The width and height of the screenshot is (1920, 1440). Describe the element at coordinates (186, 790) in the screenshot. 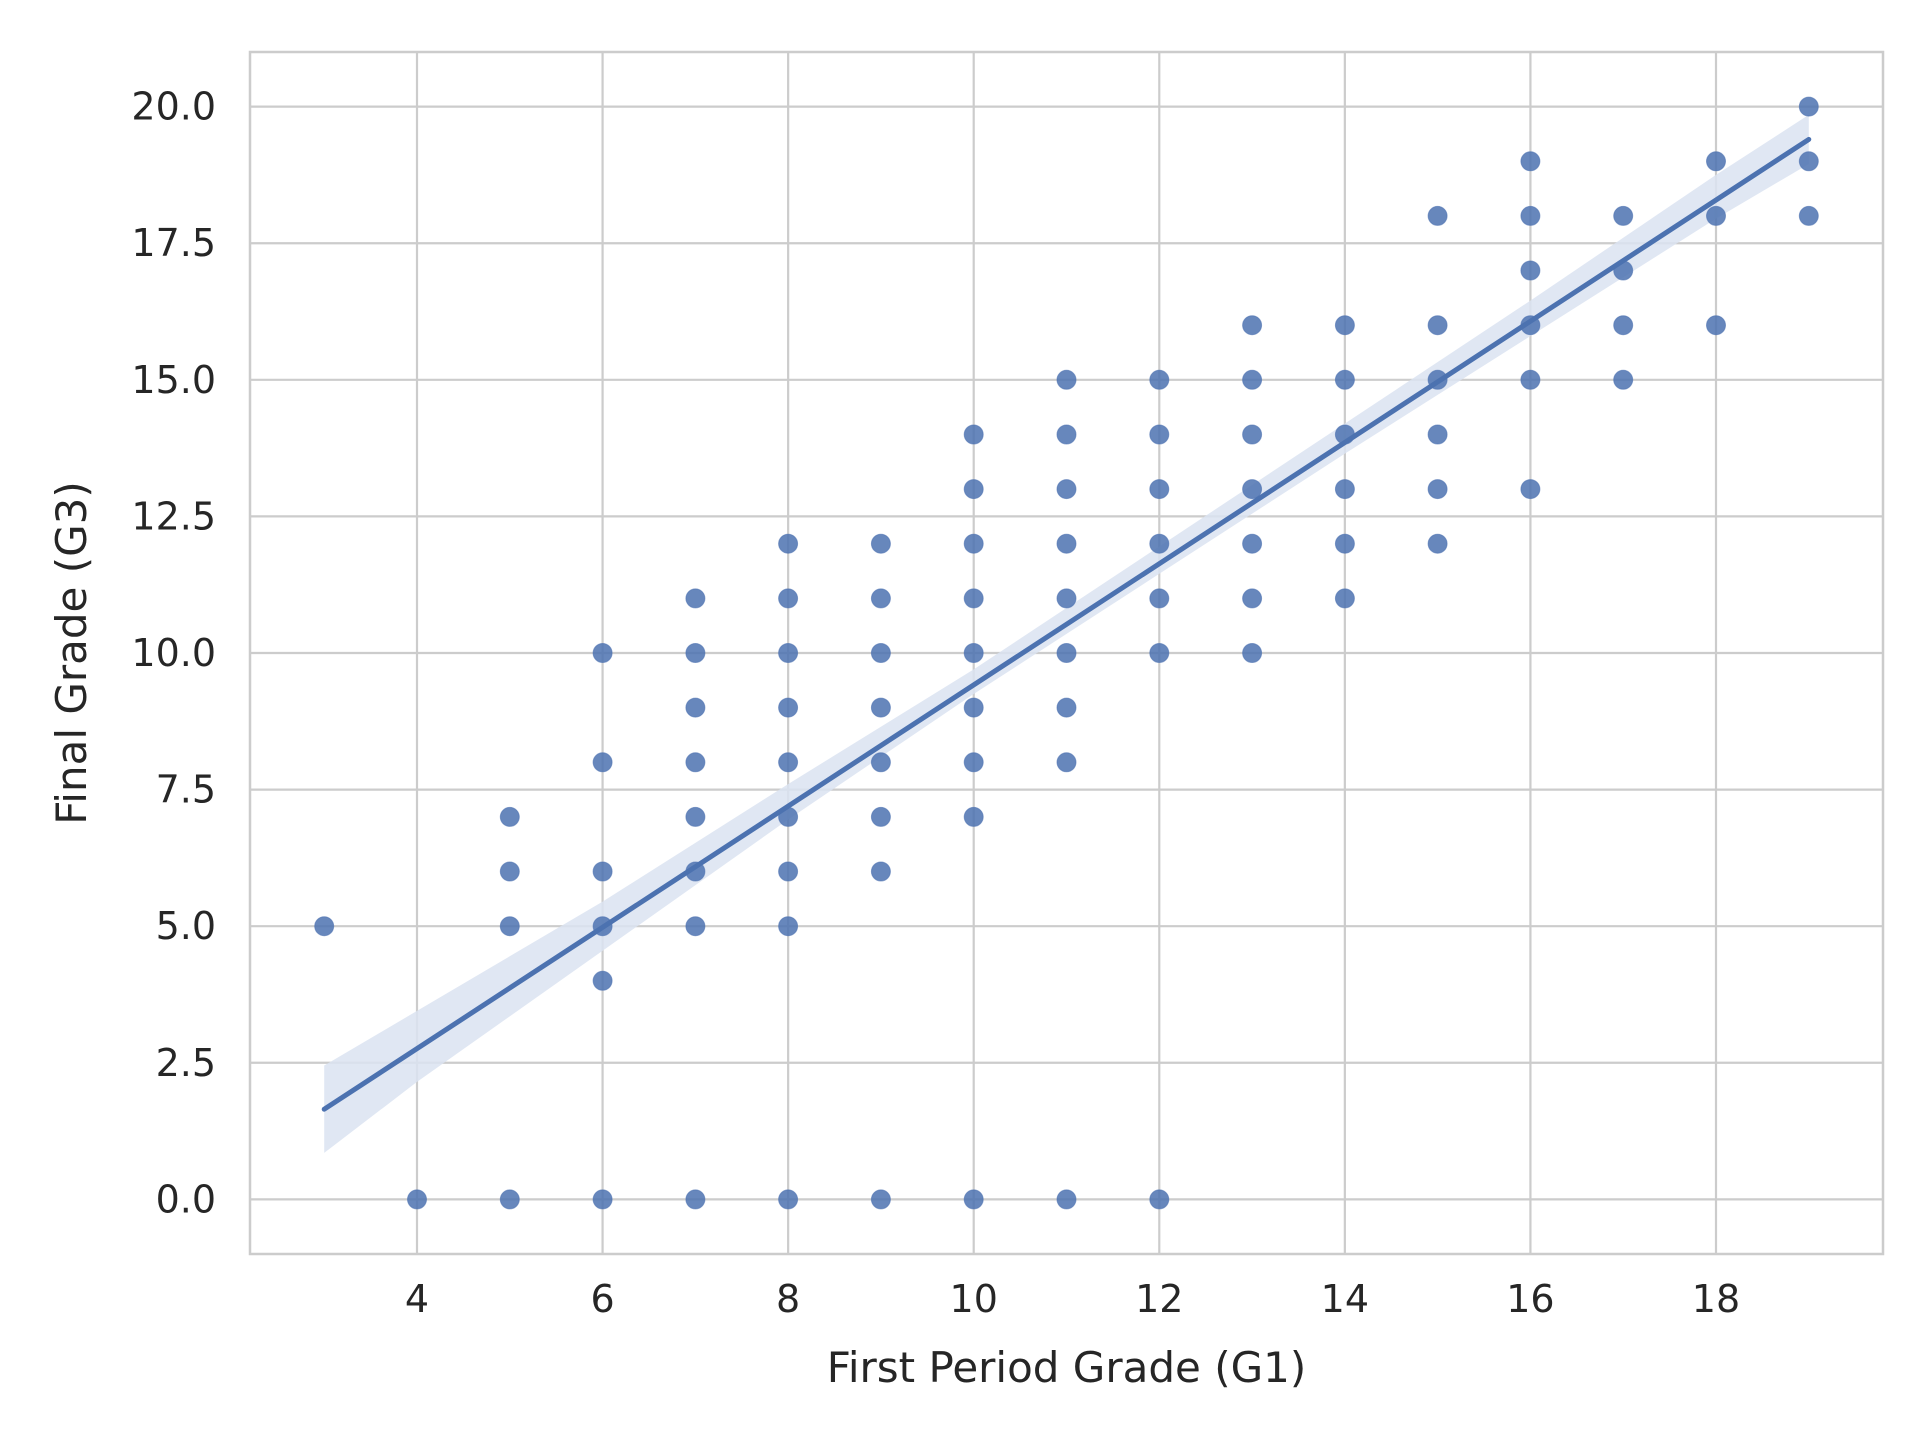

I see `y-tick-label: 7.5` at that location.